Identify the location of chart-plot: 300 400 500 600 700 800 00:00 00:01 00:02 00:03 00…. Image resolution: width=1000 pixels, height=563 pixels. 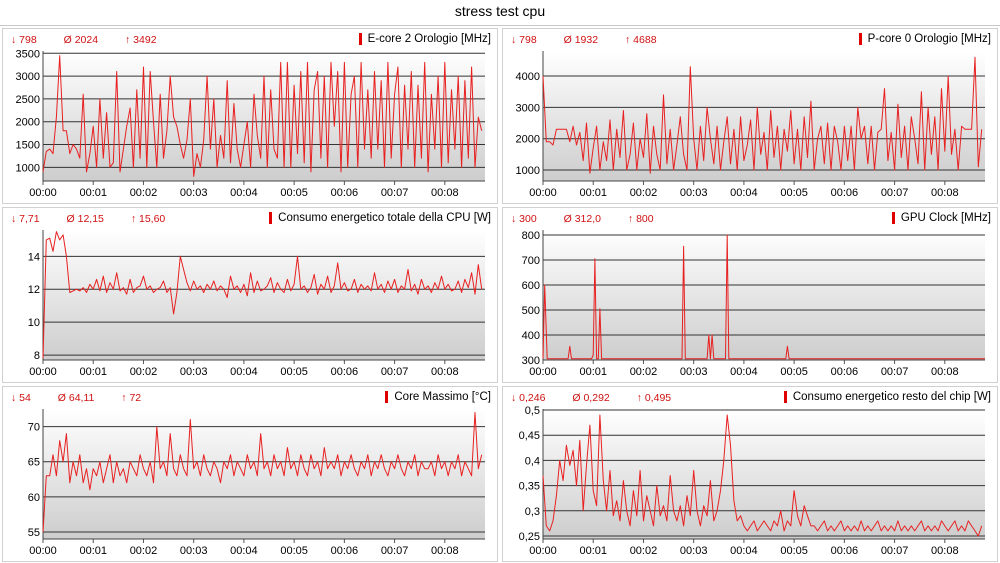
(753, 304).